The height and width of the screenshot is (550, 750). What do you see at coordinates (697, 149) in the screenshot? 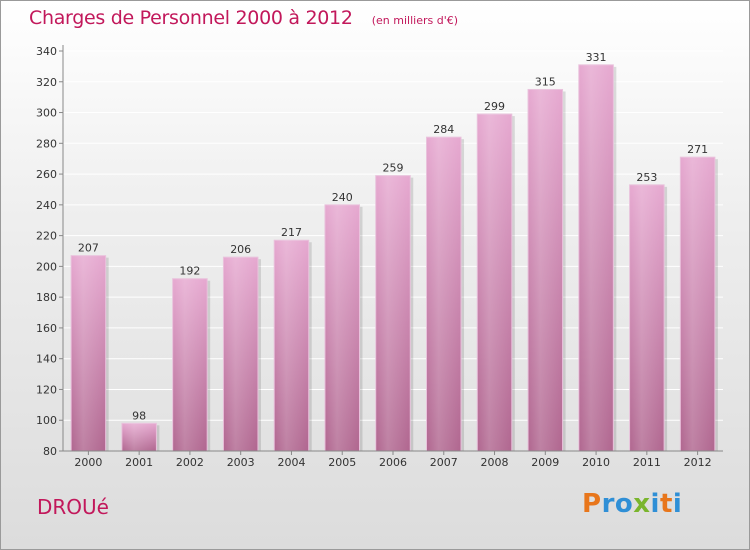
I see `data-label: 271` at bounding box center [697, 149].